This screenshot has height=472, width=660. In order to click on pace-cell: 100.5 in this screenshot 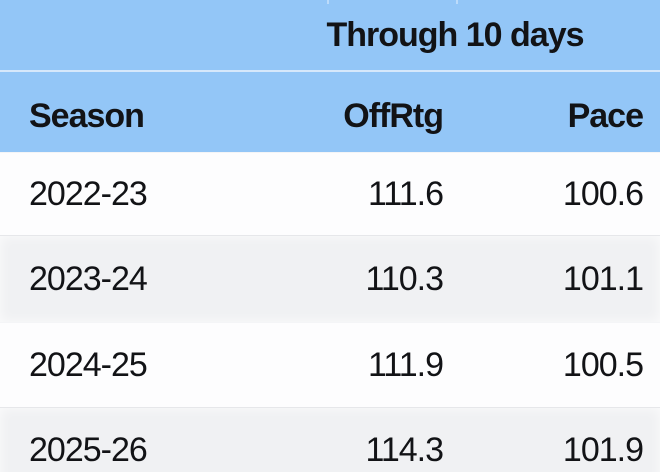, I will do `click(603, 364)`.